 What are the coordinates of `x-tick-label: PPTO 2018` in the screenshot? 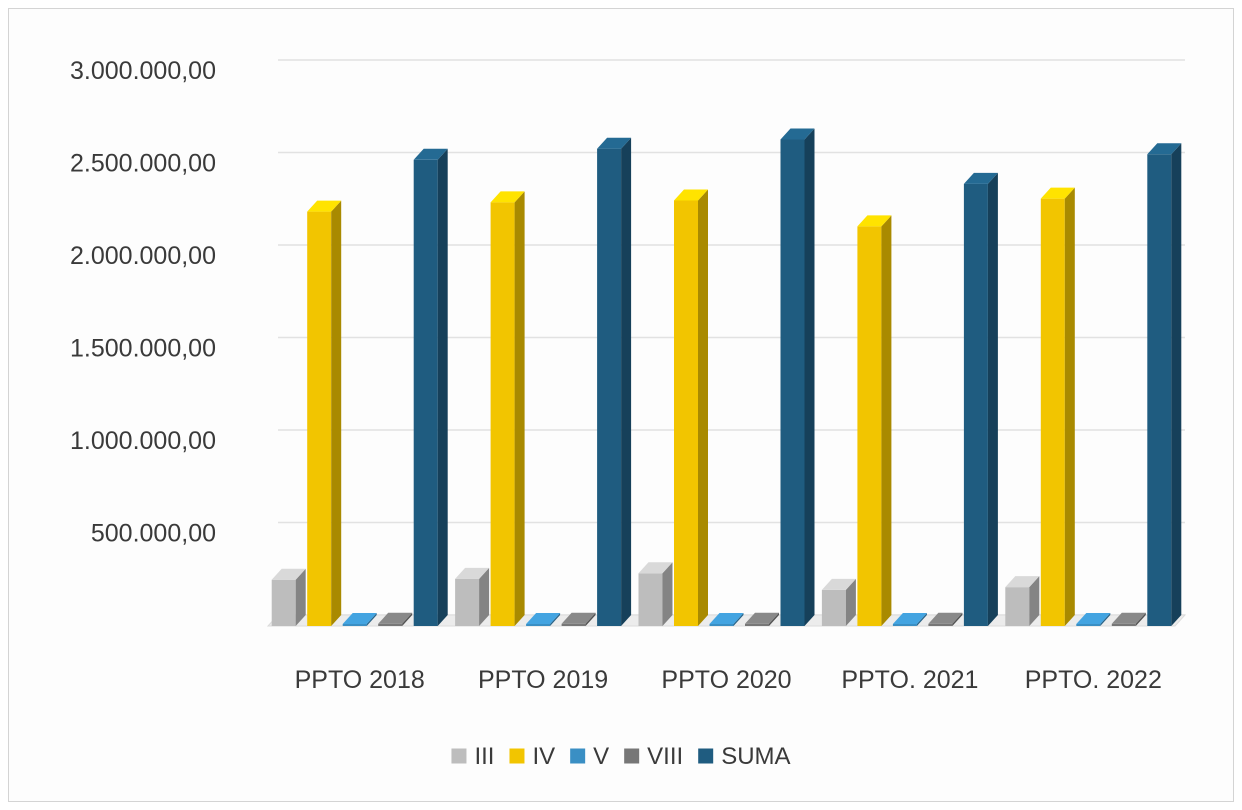 It's located at (360, 680).